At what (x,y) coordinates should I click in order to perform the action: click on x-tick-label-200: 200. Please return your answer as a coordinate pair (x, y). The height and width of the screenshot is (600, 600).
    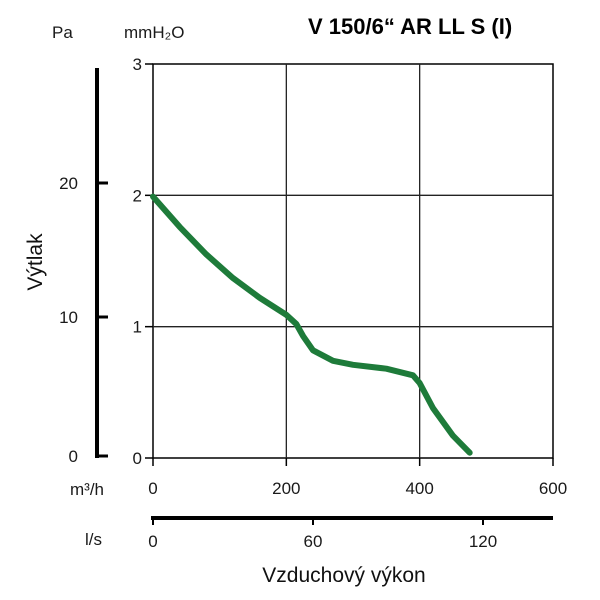
    Looking at the image, I should click on (286, 488).